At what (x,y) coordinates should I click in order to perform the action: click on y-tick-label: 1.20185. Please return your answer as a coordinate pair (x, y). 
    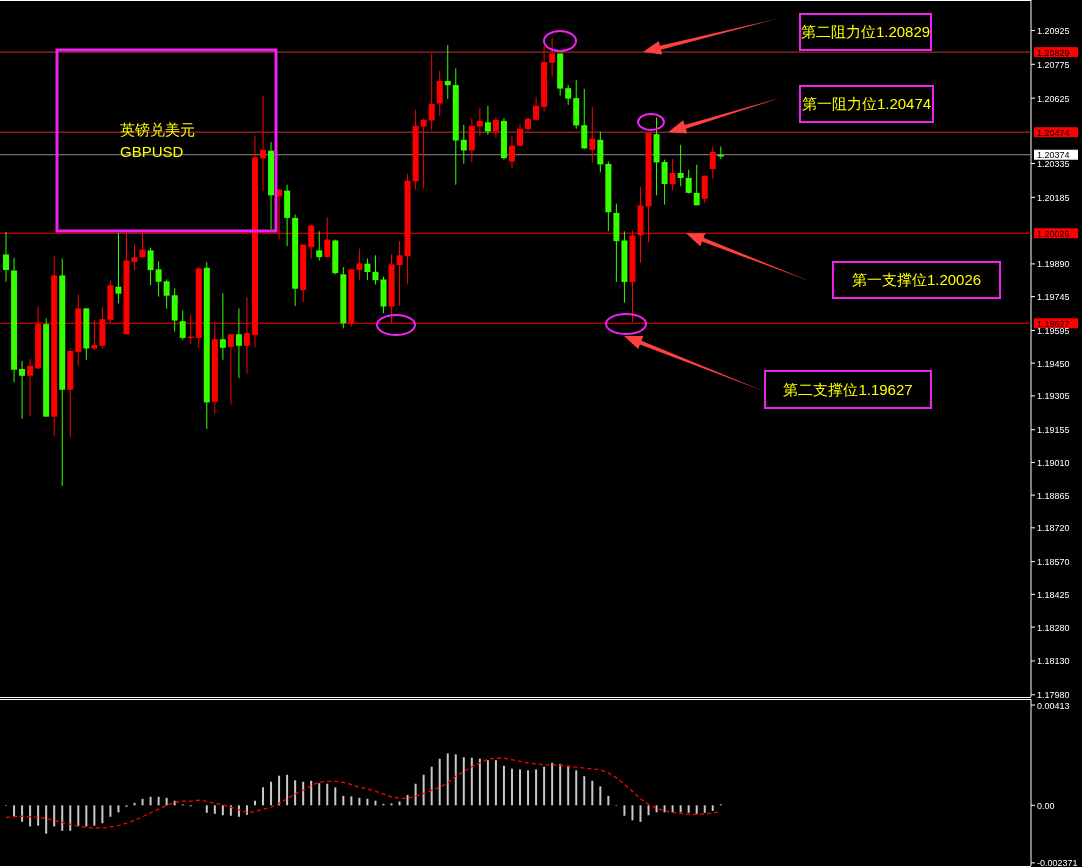
    Looking at the image, I should click on (1053, 197).